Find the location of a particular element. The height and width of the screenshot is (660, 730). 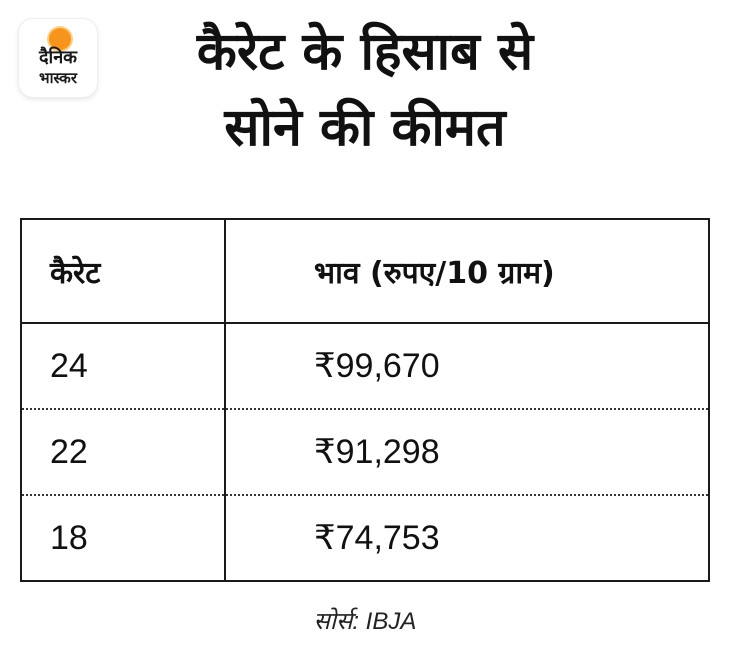

price-cell: ₹99,670 is located at coordinates (377, 366).